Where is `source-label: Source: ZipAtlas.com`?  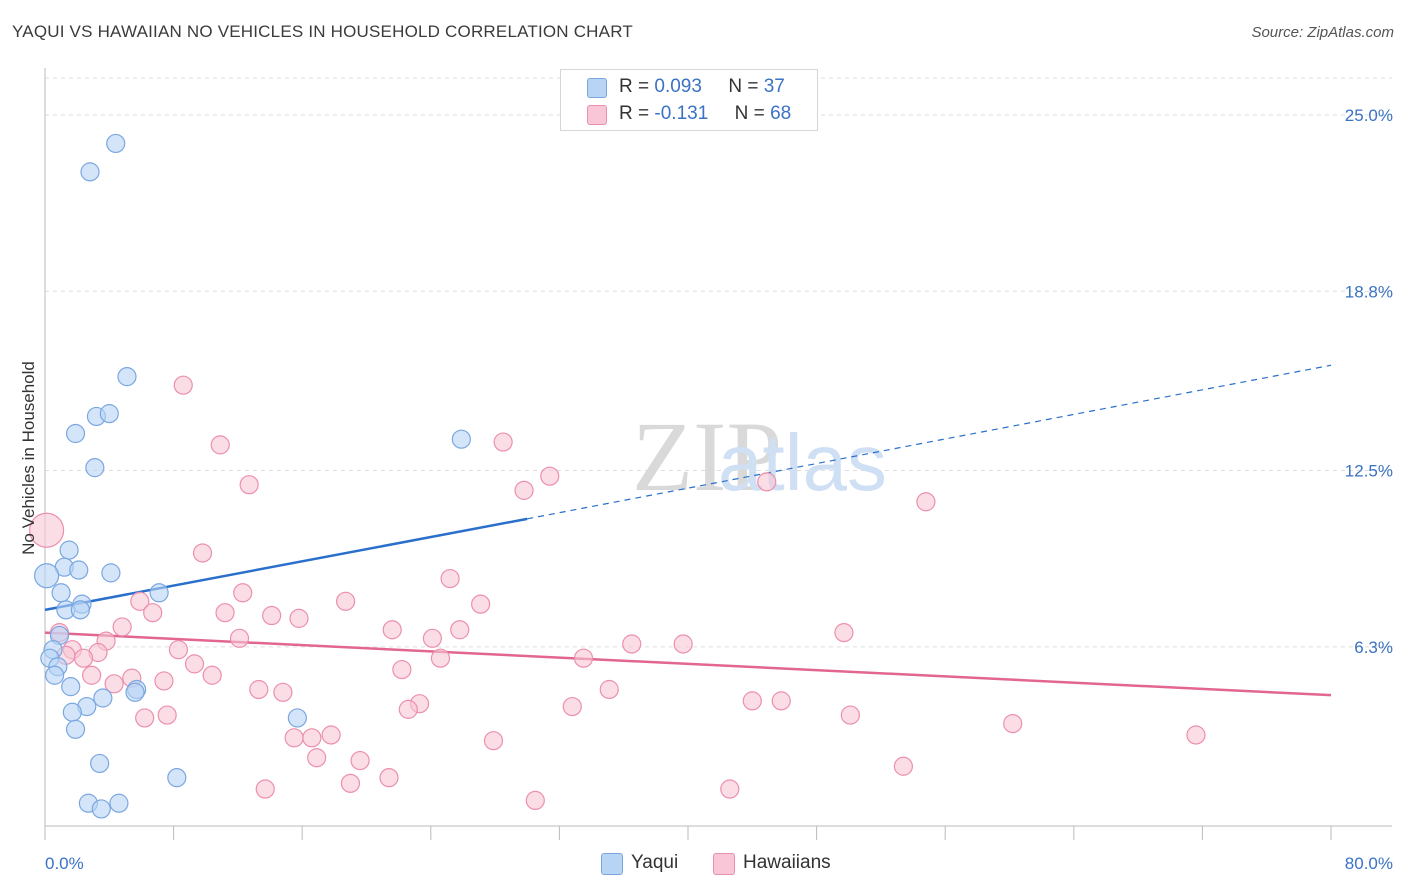
source-label: Source: ZipAtlas.com is located at coordinates (1322, 32).